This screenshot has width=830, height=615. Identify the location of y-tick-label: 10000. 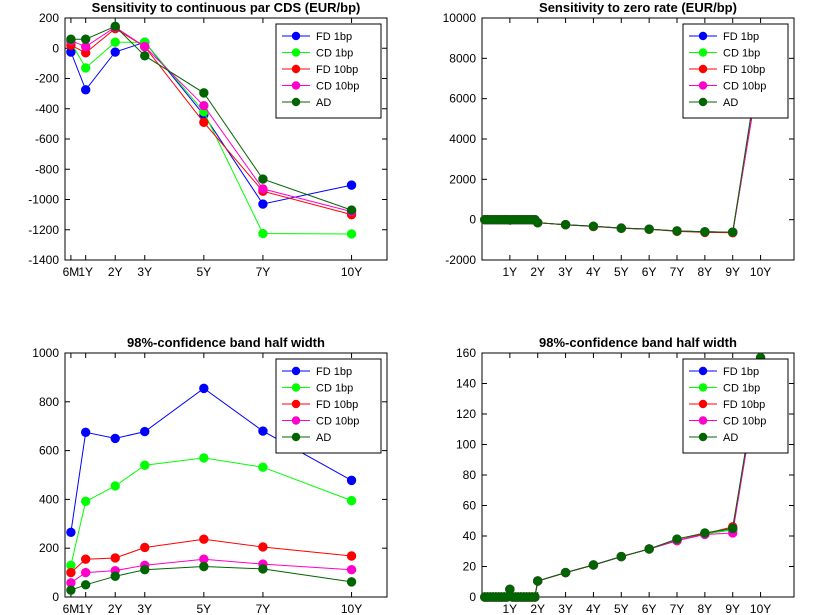
(460, 18).